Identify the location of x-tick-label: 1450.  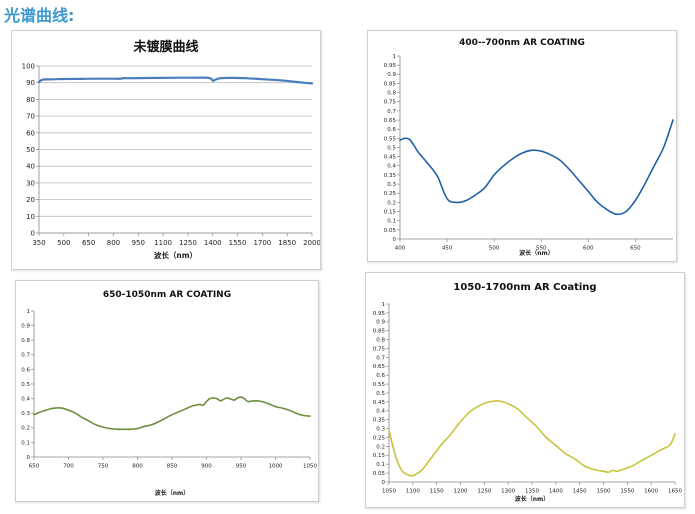
(580, 492).